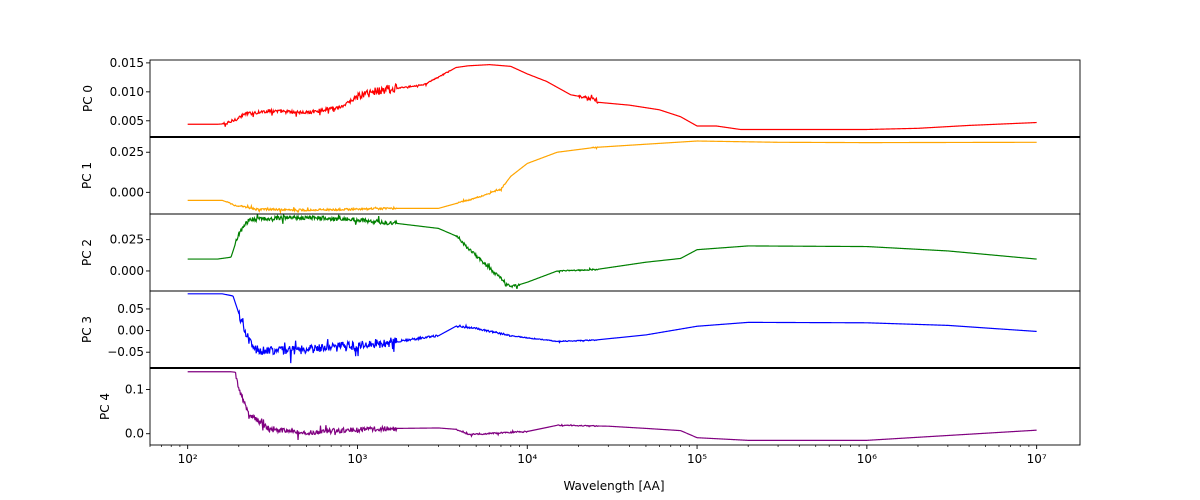 The height and width of the screenshot is (500, 1200). I want to click on y-tick-label: 0.05, so click(130, 309).